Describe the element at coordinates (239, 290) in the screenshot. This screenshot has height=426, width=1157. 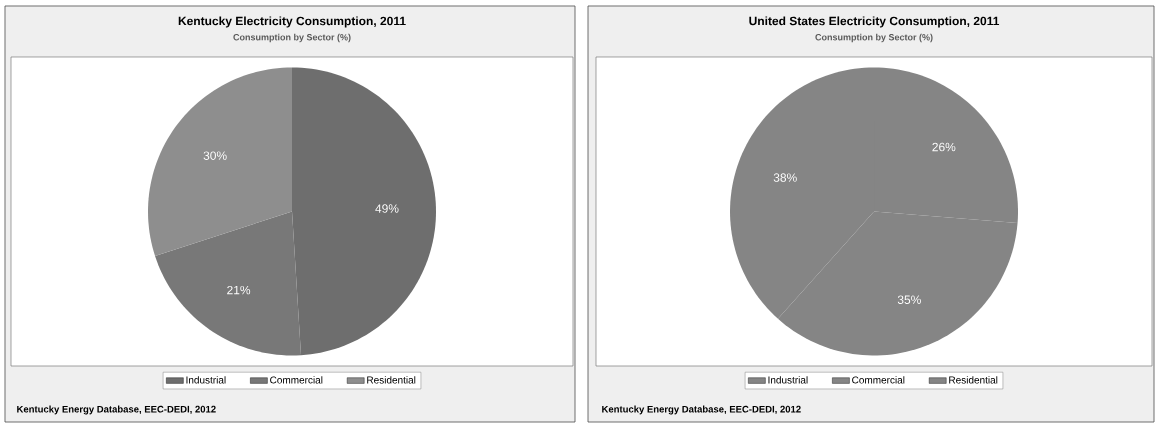
I see `data-label: 21%` at that location.